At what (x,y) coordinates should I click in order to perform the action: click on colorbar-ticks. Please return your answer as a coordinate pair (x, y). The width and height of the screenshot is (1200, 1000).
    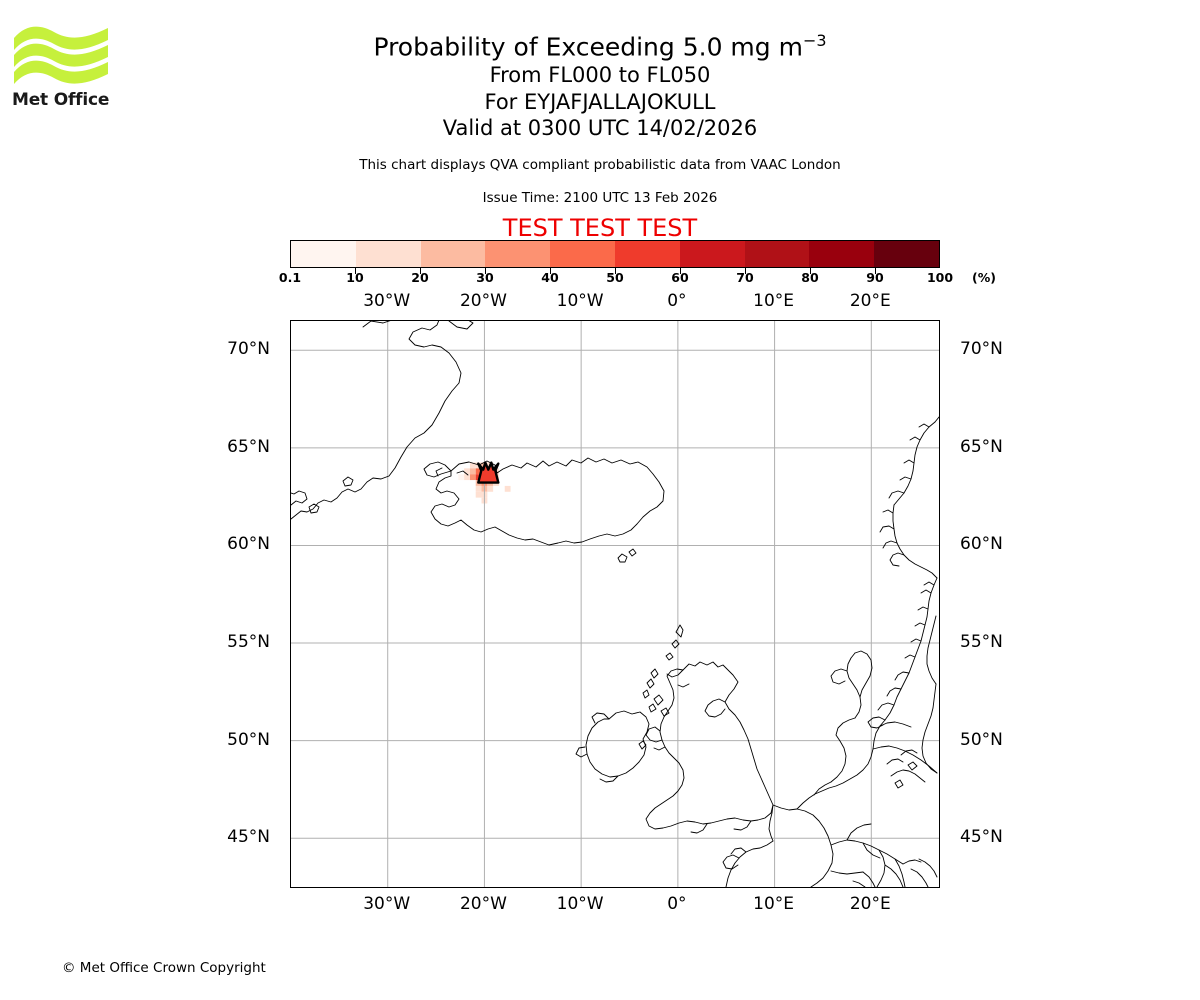
    Looking at the image, I should click on (615, 273).